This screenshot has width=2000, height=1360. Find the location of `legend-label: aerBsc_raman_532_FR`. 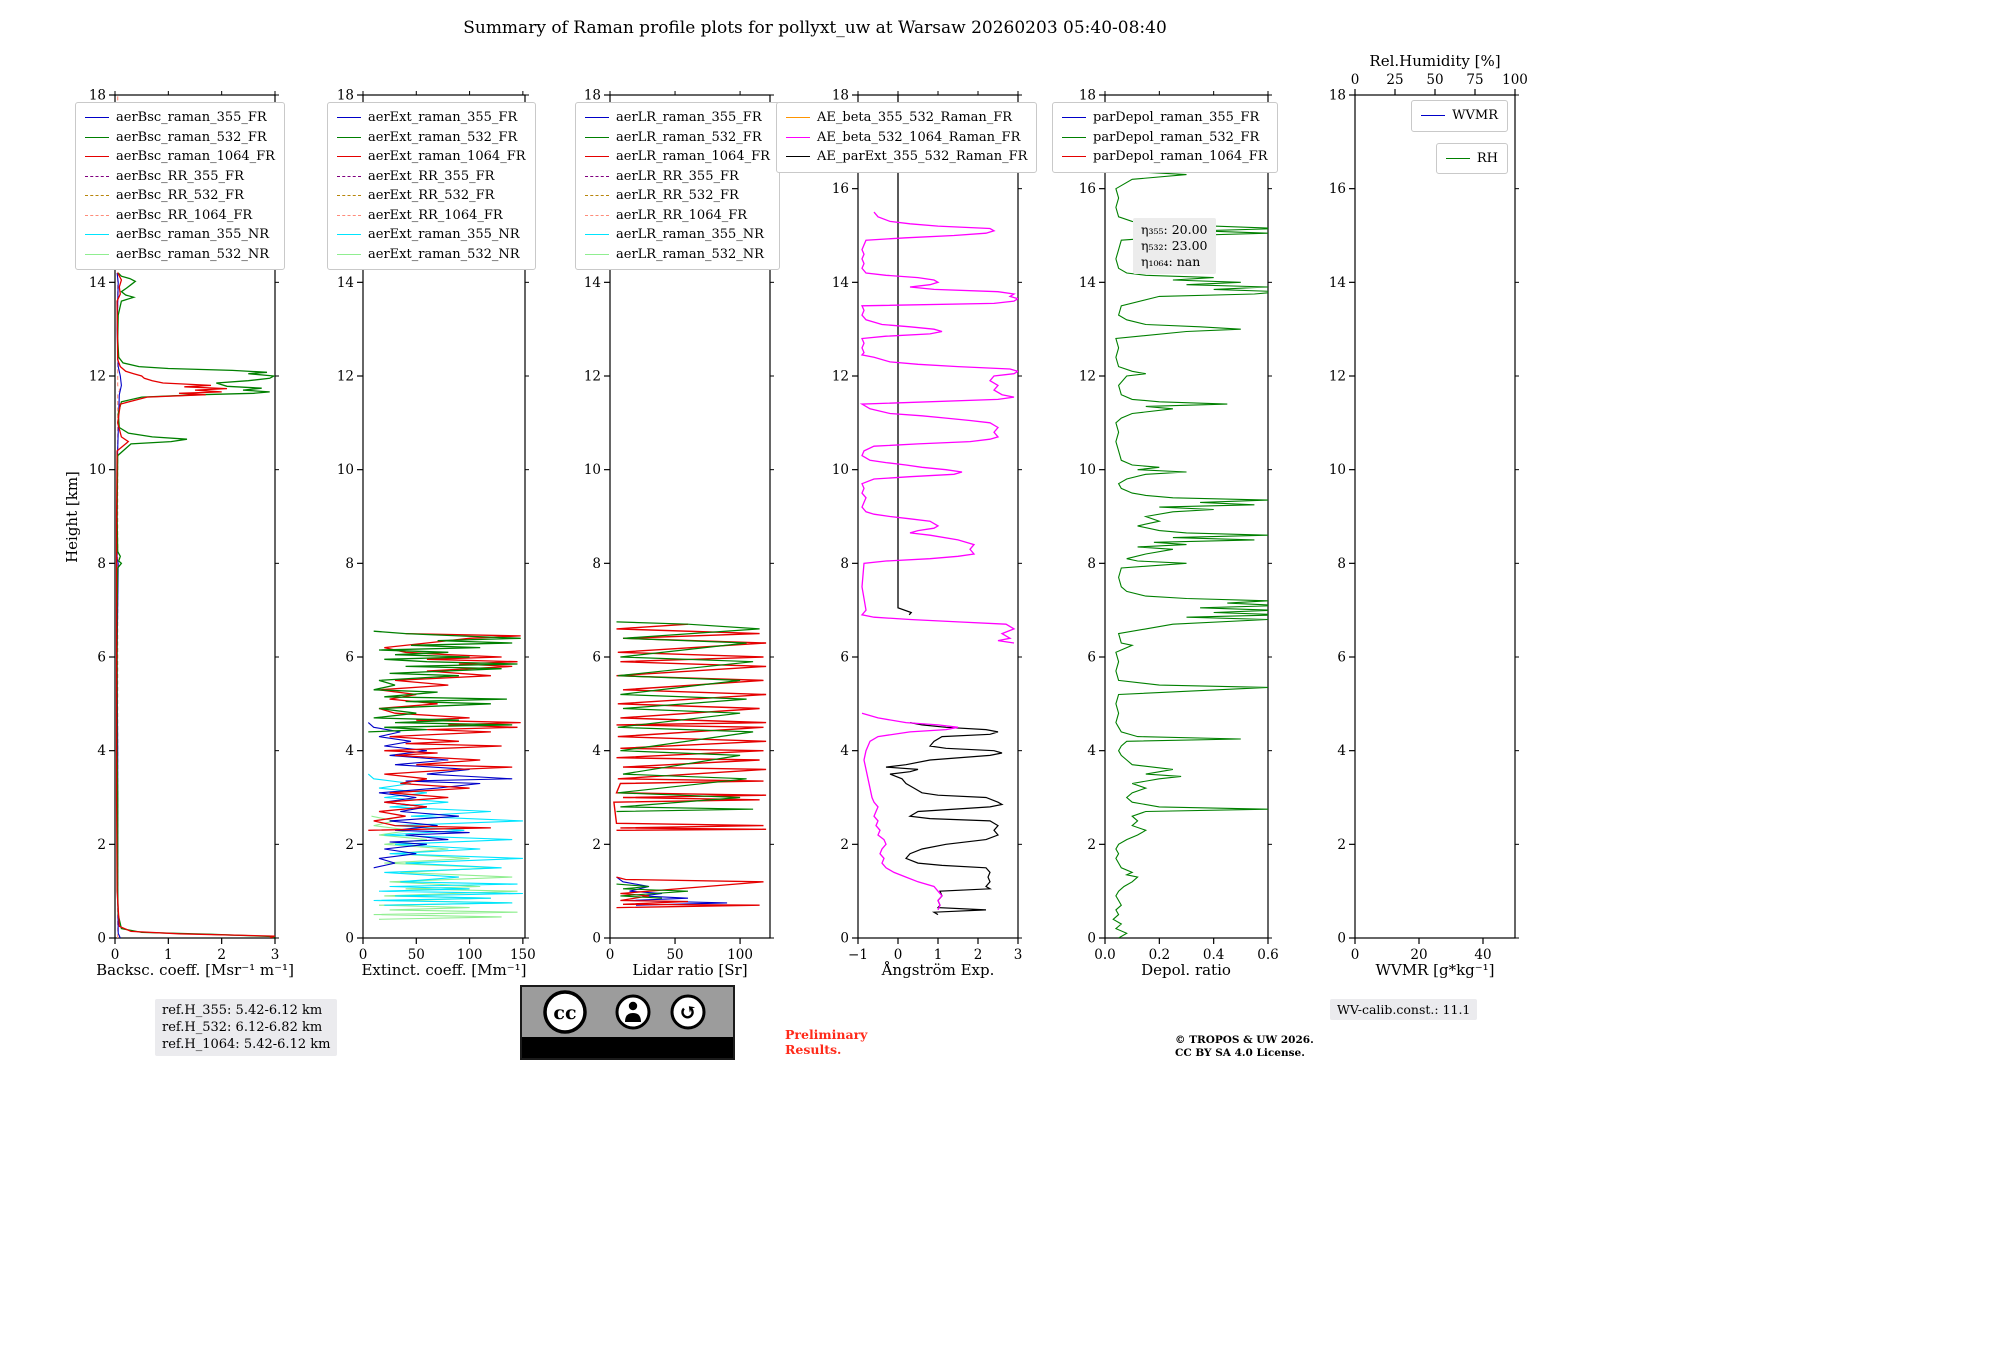

legend-label: aerBsc_raman_532_FR is located at coordinates (191, 137).